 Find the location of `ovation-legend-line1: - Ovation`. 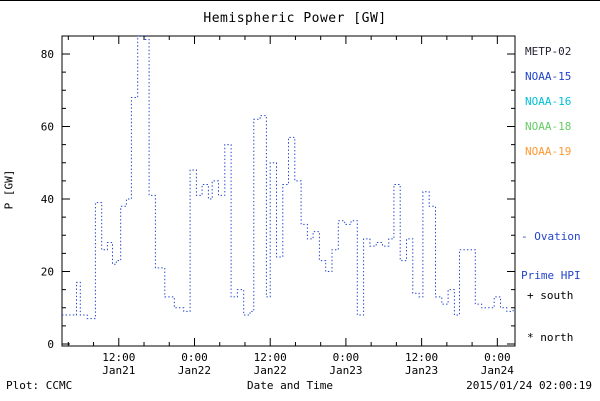

ovation-legend-line1: - Ovation is located at coordinates (551, 236).